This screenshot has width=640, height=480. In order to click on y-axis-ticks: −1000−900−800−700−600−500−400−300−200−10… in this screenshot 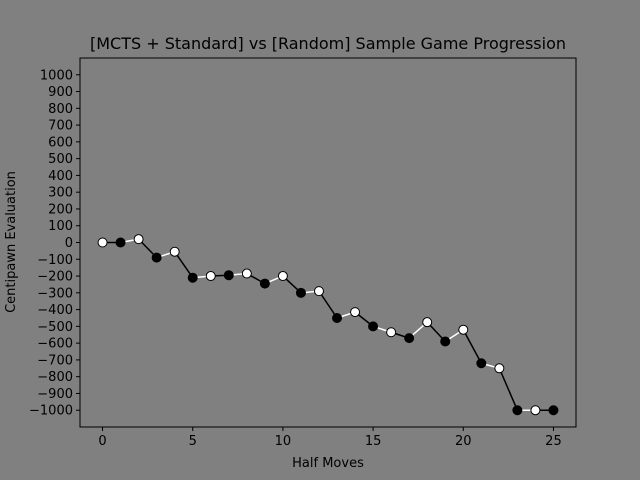, I will do `click(54, 243)`.